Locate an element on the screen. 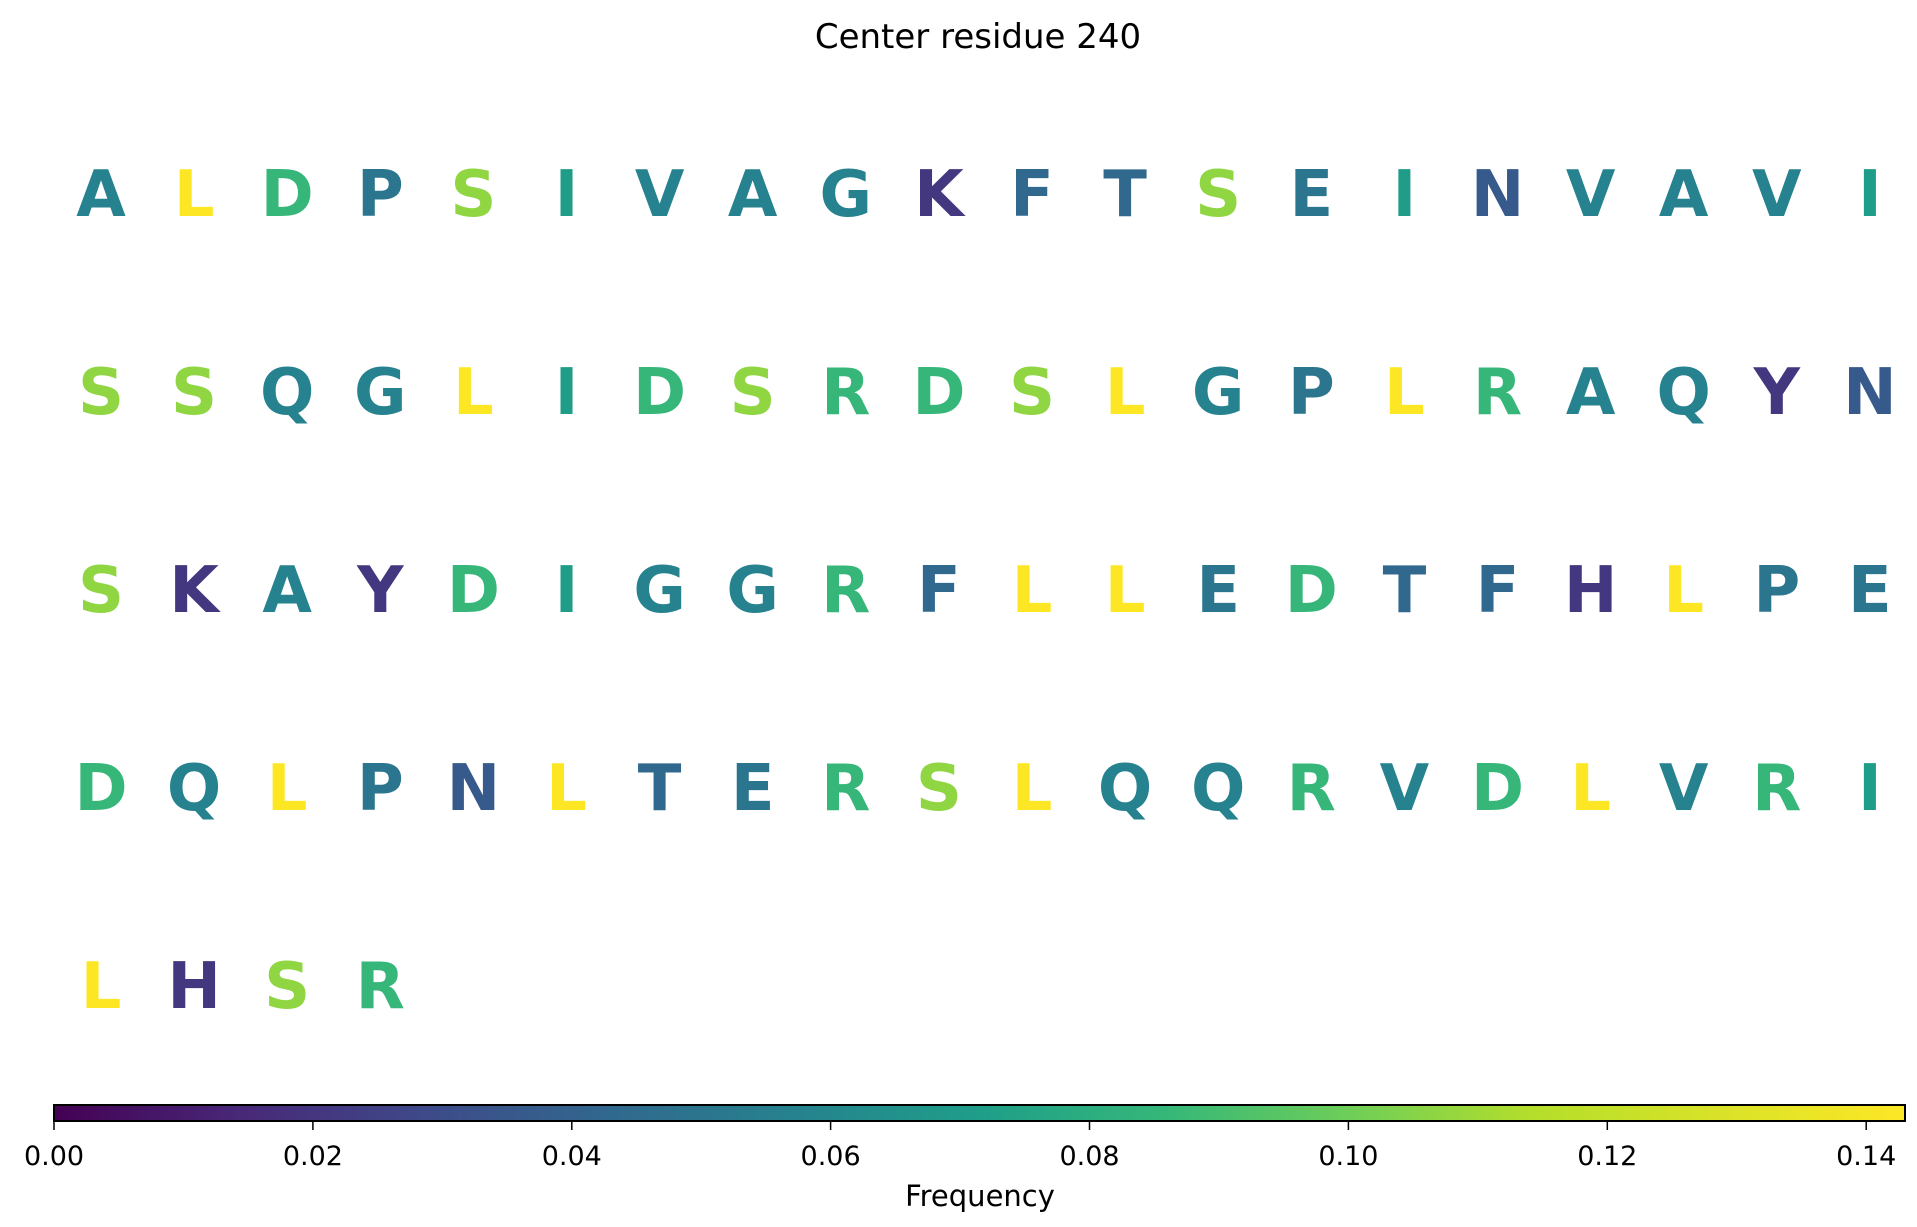 The width and height of the screenshot is (1917, 1227). residue-q-r2c18: Q is located at coordinates (1683, 393).